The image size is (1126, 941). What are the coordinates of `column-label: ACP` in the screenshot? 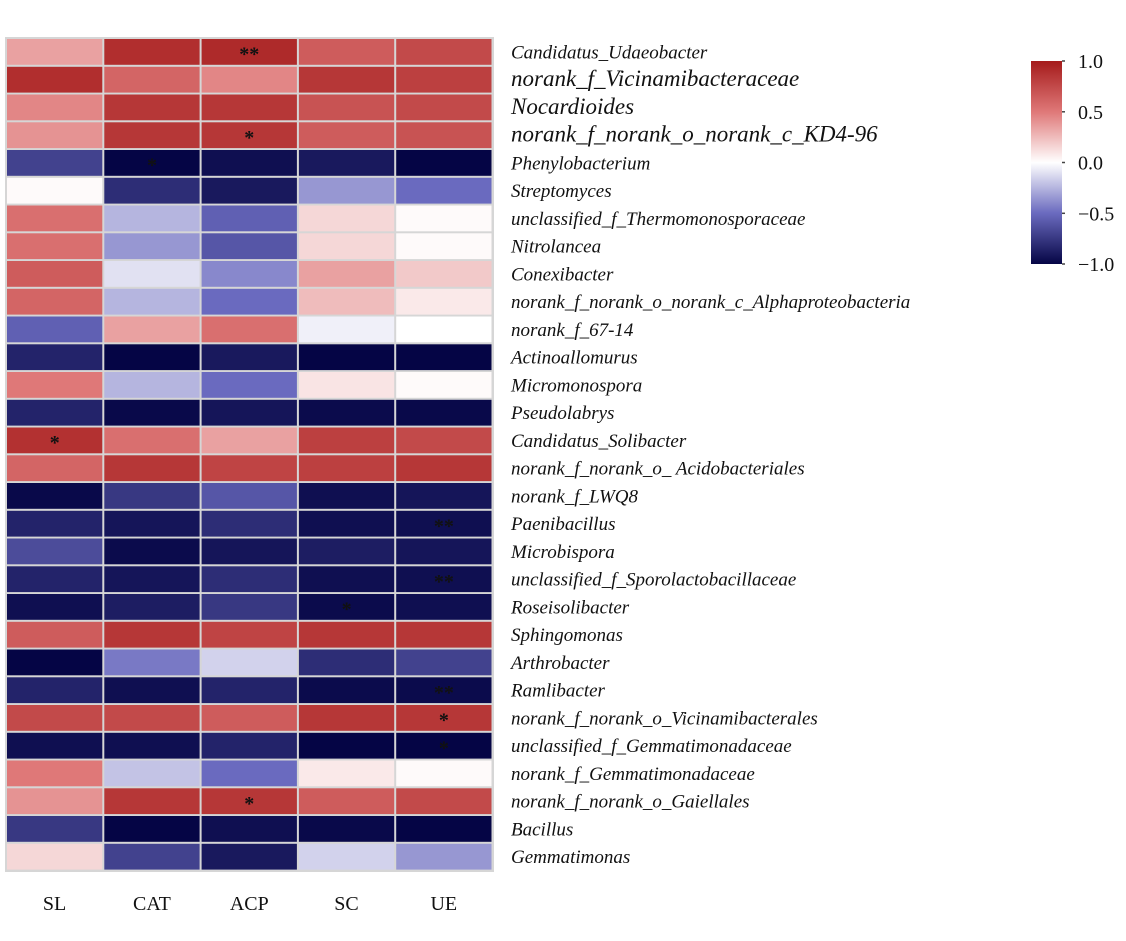 It's located at (249, 904).